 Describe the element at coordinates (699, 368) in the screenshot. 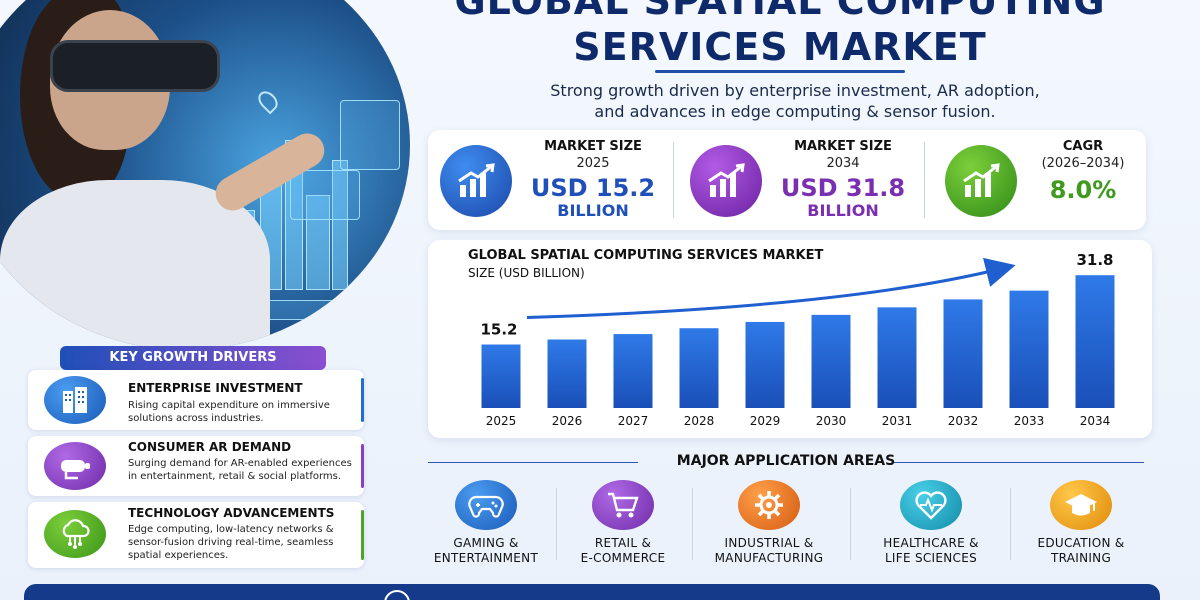

I see `bar-2028` at that location.